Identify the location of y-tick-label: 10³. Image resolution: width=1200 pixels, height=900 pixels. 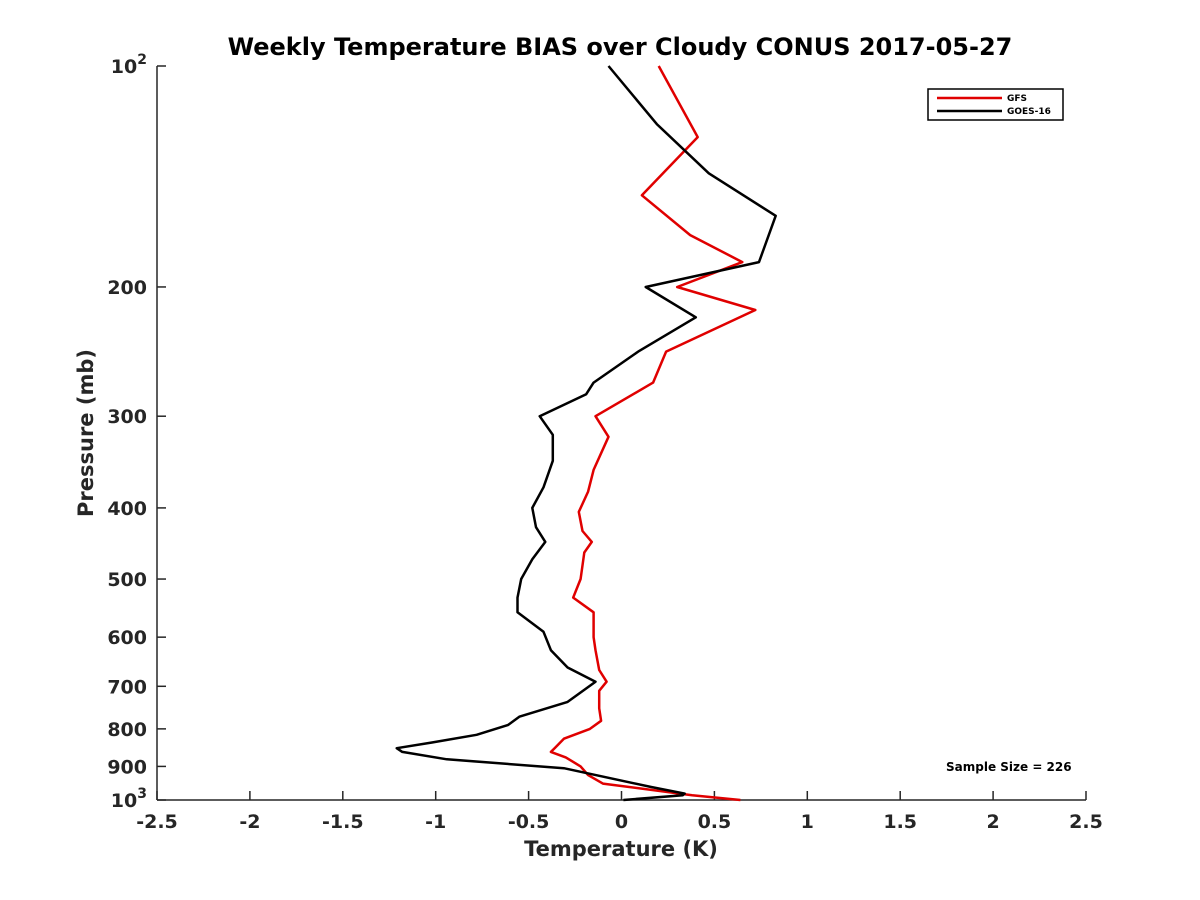
(129, 799).